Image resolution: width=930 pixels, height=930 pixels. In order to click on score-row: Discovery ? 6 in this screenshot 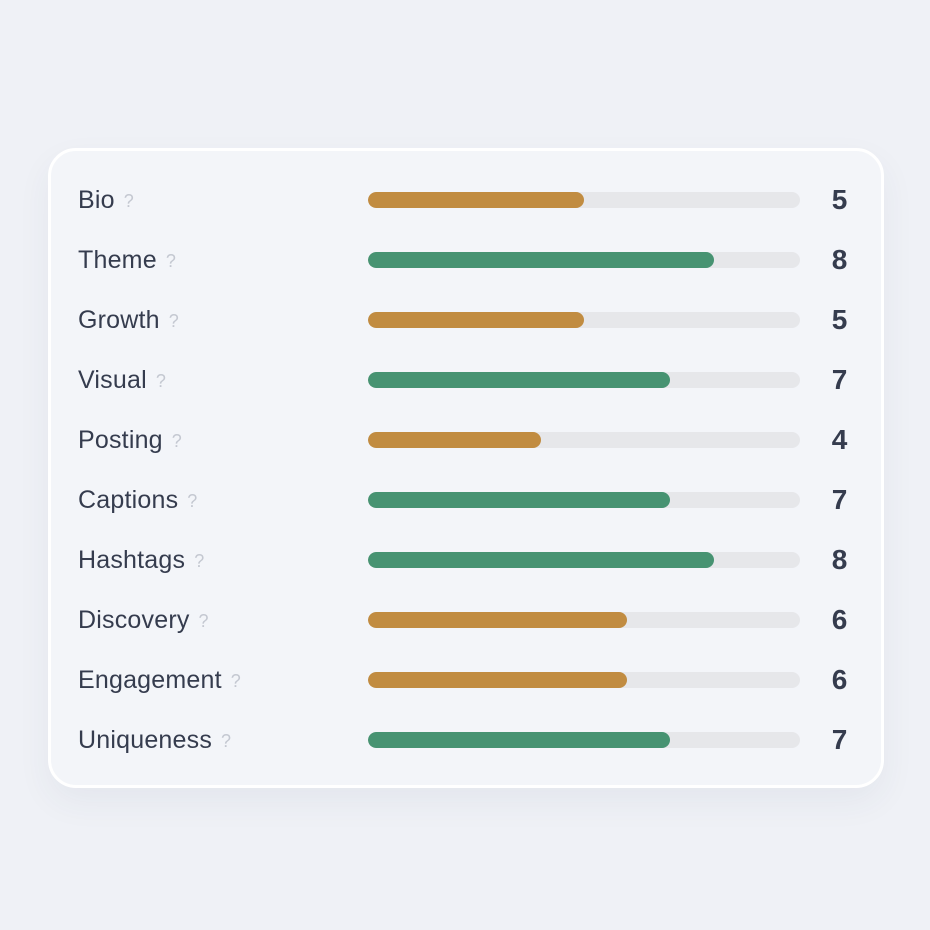, I will do `click(479, 620)`.